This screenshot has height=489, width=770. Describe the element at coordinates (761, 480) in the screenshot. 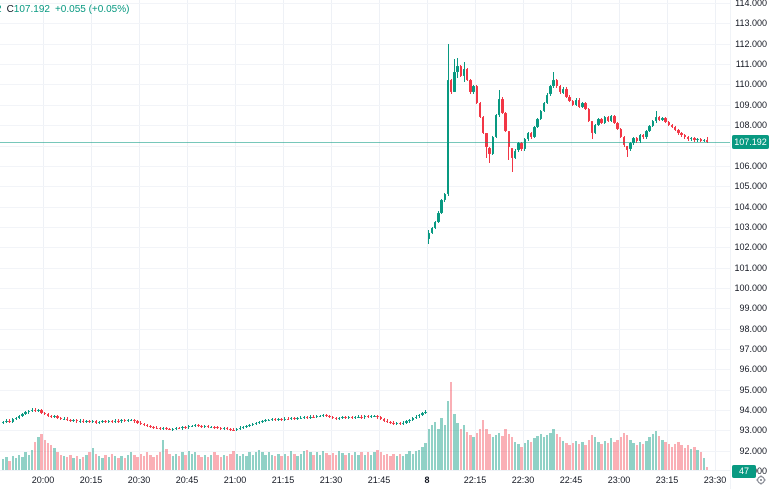

I see `gear-icon` at that location.